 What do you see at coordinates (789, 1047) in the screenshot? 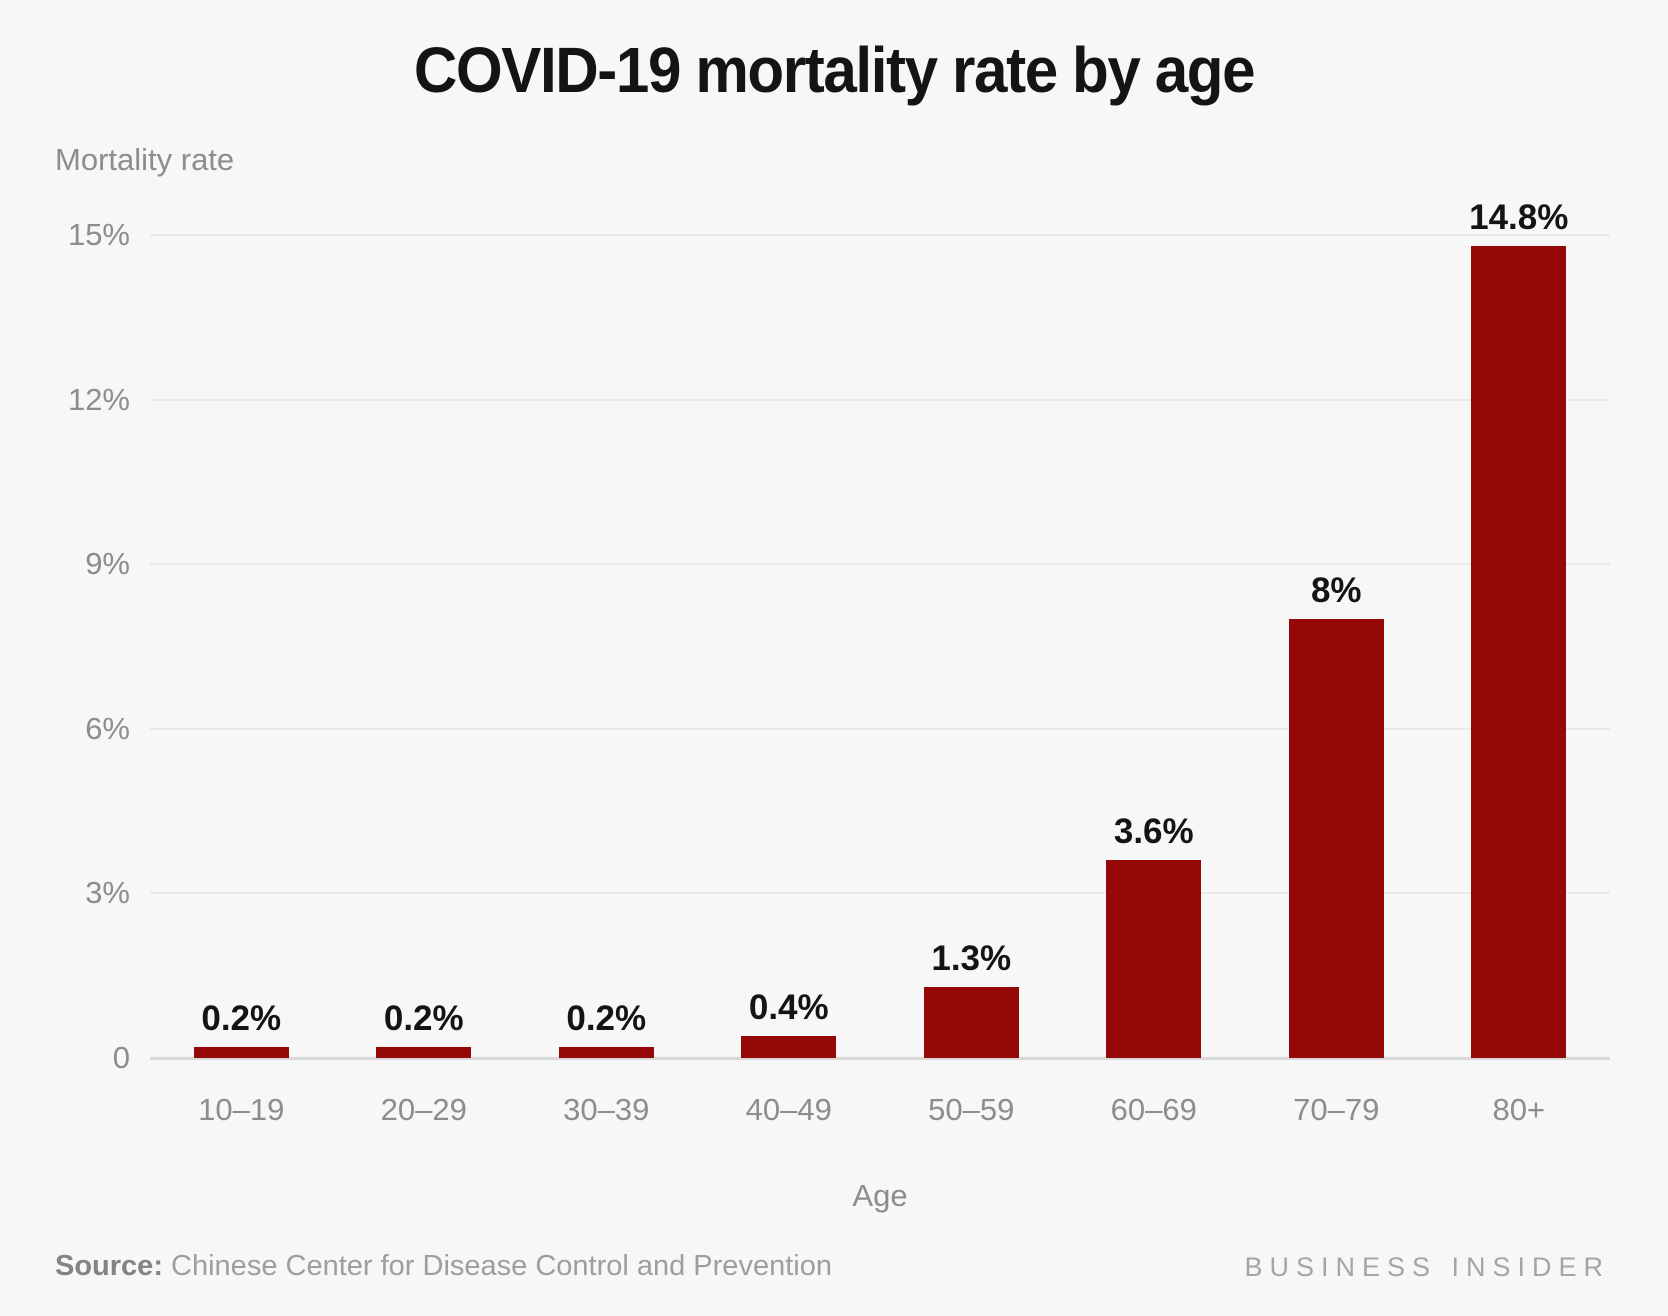
I see `bar-40–49` at bounding box center [789, 1047].